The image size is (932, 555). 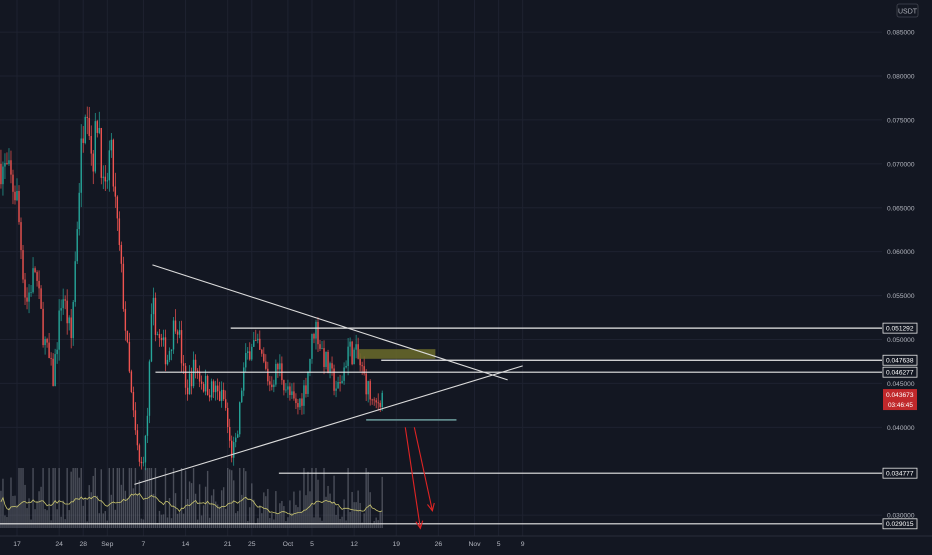 I want to click on price-level-tag, so click(x=900, y=360).